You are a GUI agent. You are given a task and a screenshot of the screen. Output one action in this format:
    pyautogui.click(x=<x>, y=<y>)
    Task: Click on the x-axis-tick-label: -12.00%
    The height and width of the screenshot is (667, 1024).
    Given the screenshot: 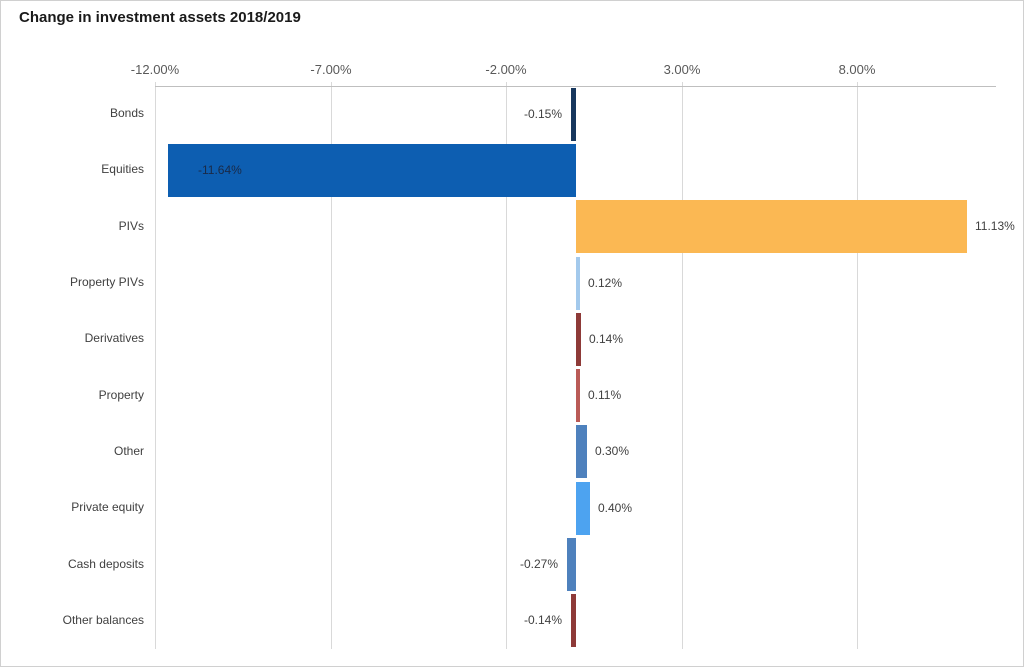 What is the action you would take?
    pyautogui.click(x=155, y=69)
    